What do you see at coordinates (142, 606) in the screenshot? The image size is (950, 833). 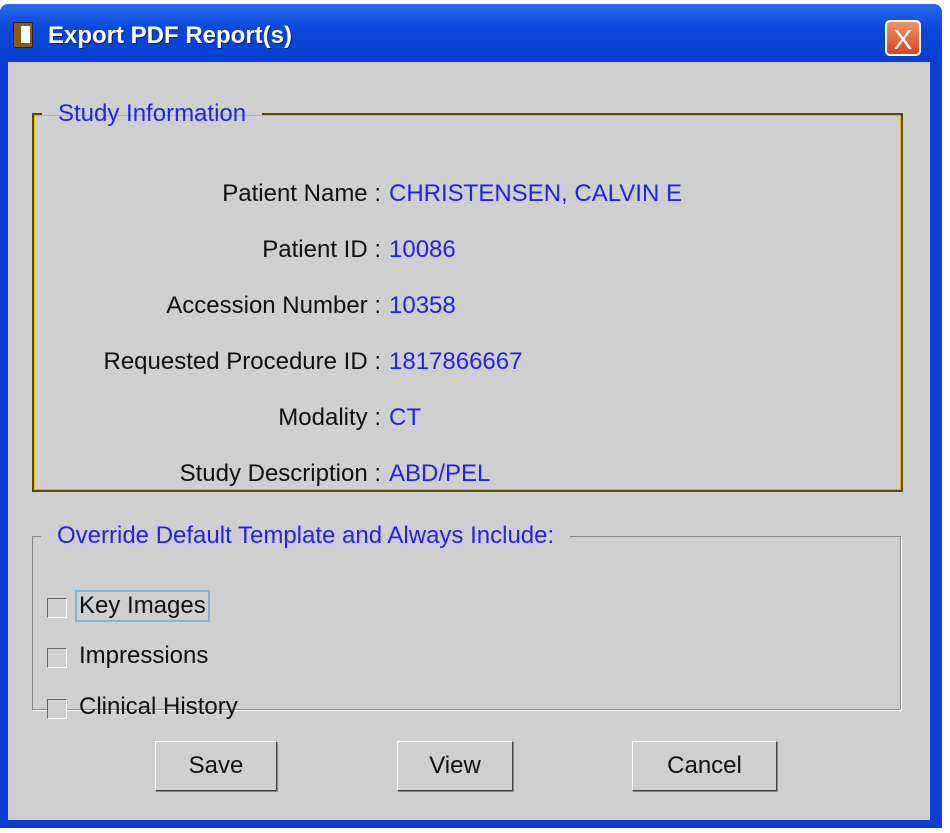 I see `checkbox-label: Key Images` at bounding box center [142, 606].